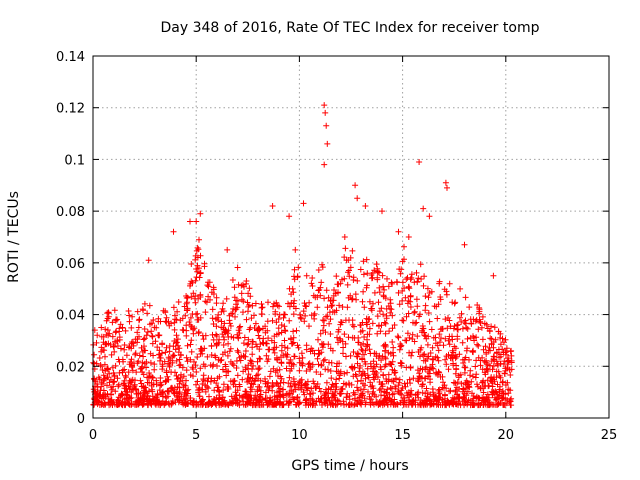 This screenshot has width=640, height=480. I want to click on x-tick-label: 5, so click(196, 435).